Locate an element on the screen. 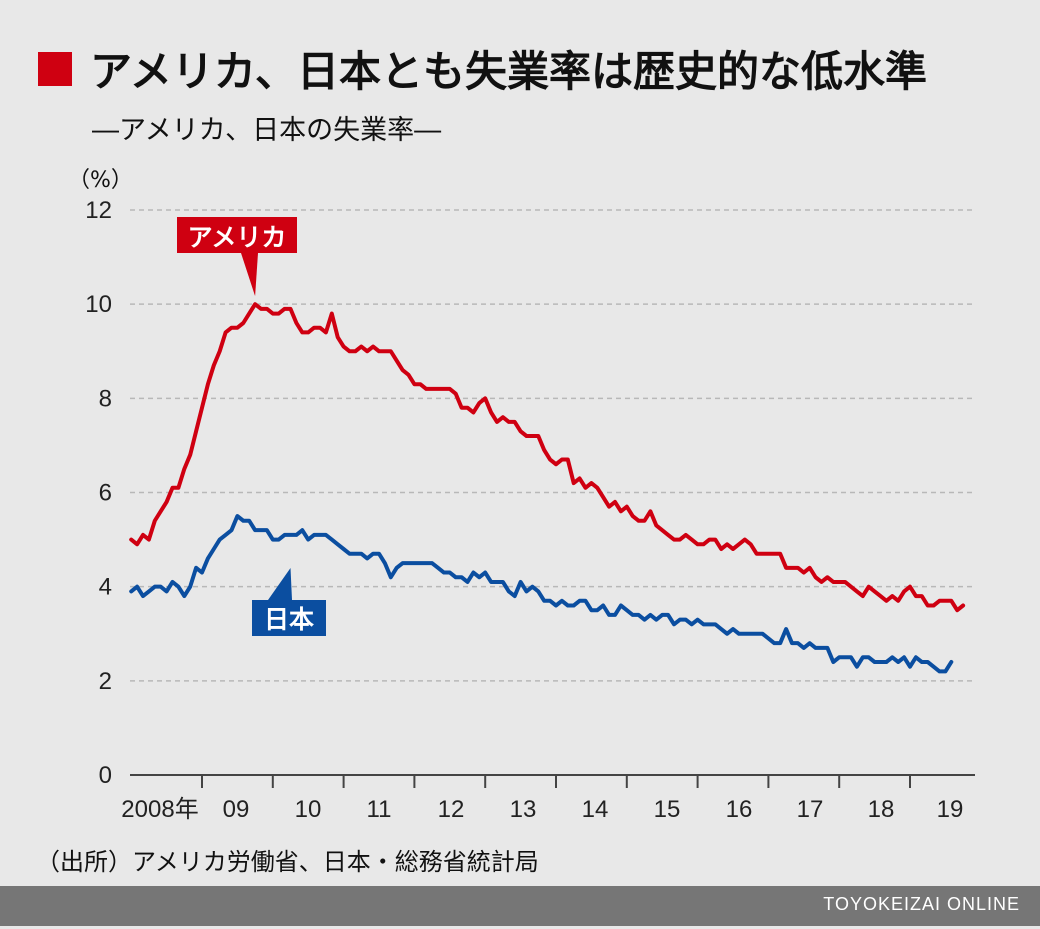 This screenshot has width=1040, height=929. japan-callout-box is located at coordinates (289, 618).